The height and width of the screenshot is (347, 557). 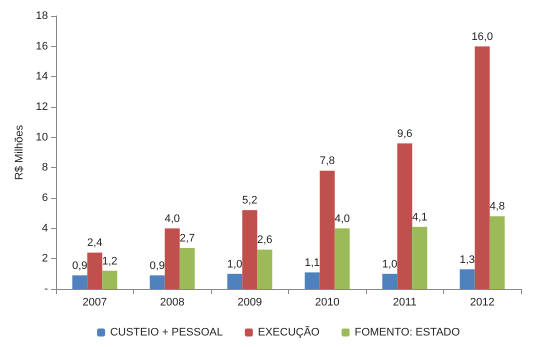 I want to click on y-tick-label: 18, so click(x=42, y=16).